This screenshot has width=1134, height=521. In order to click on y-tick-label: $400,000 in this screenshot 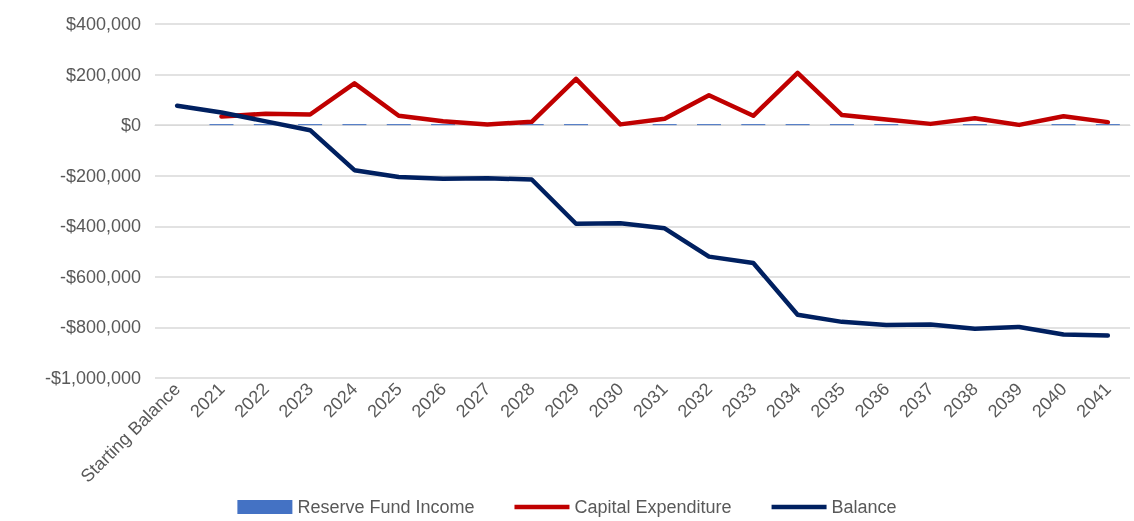, I will do `click(103, 24)`.